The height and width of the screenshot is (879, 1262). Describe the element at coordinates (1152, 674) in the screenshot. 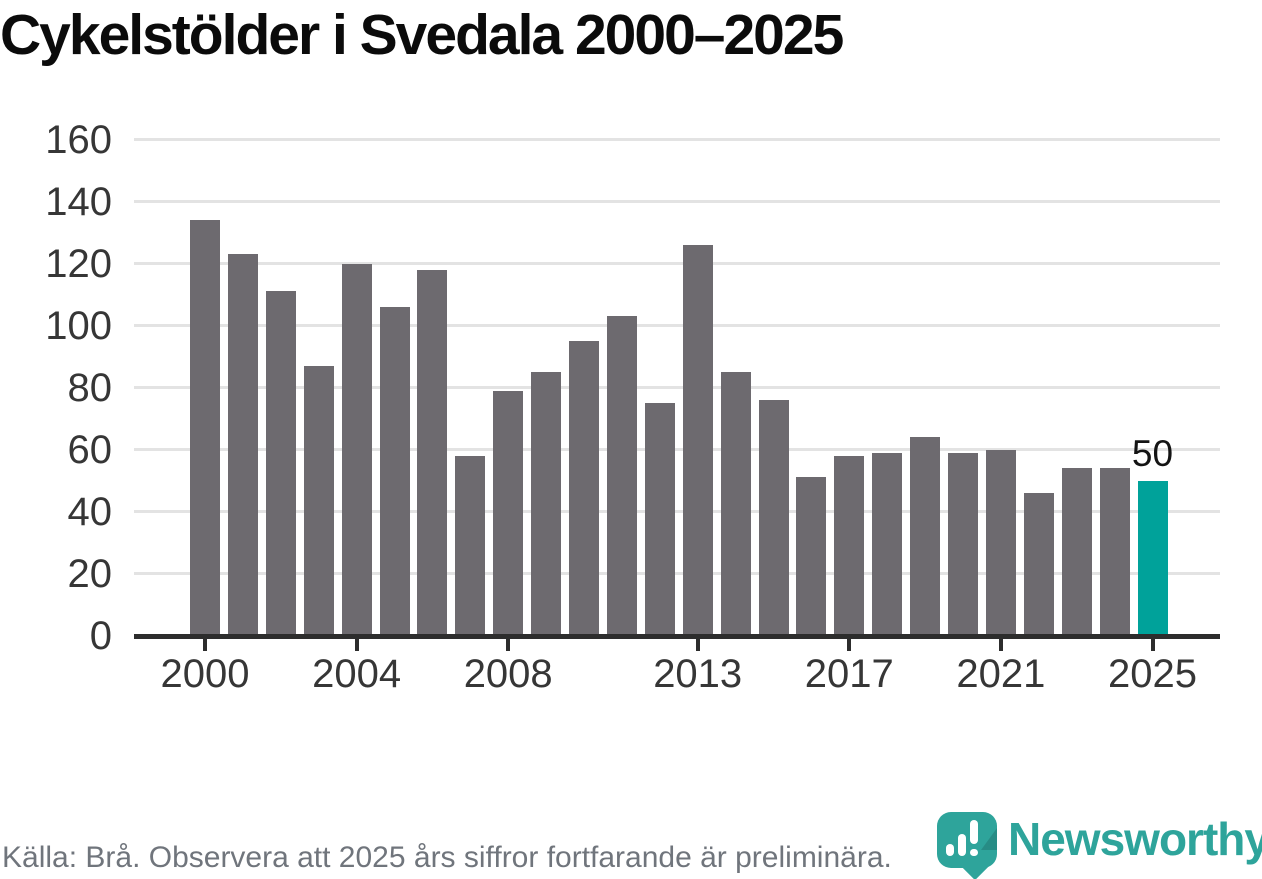

I see `x-axis-label-2025: 2025` at that location.